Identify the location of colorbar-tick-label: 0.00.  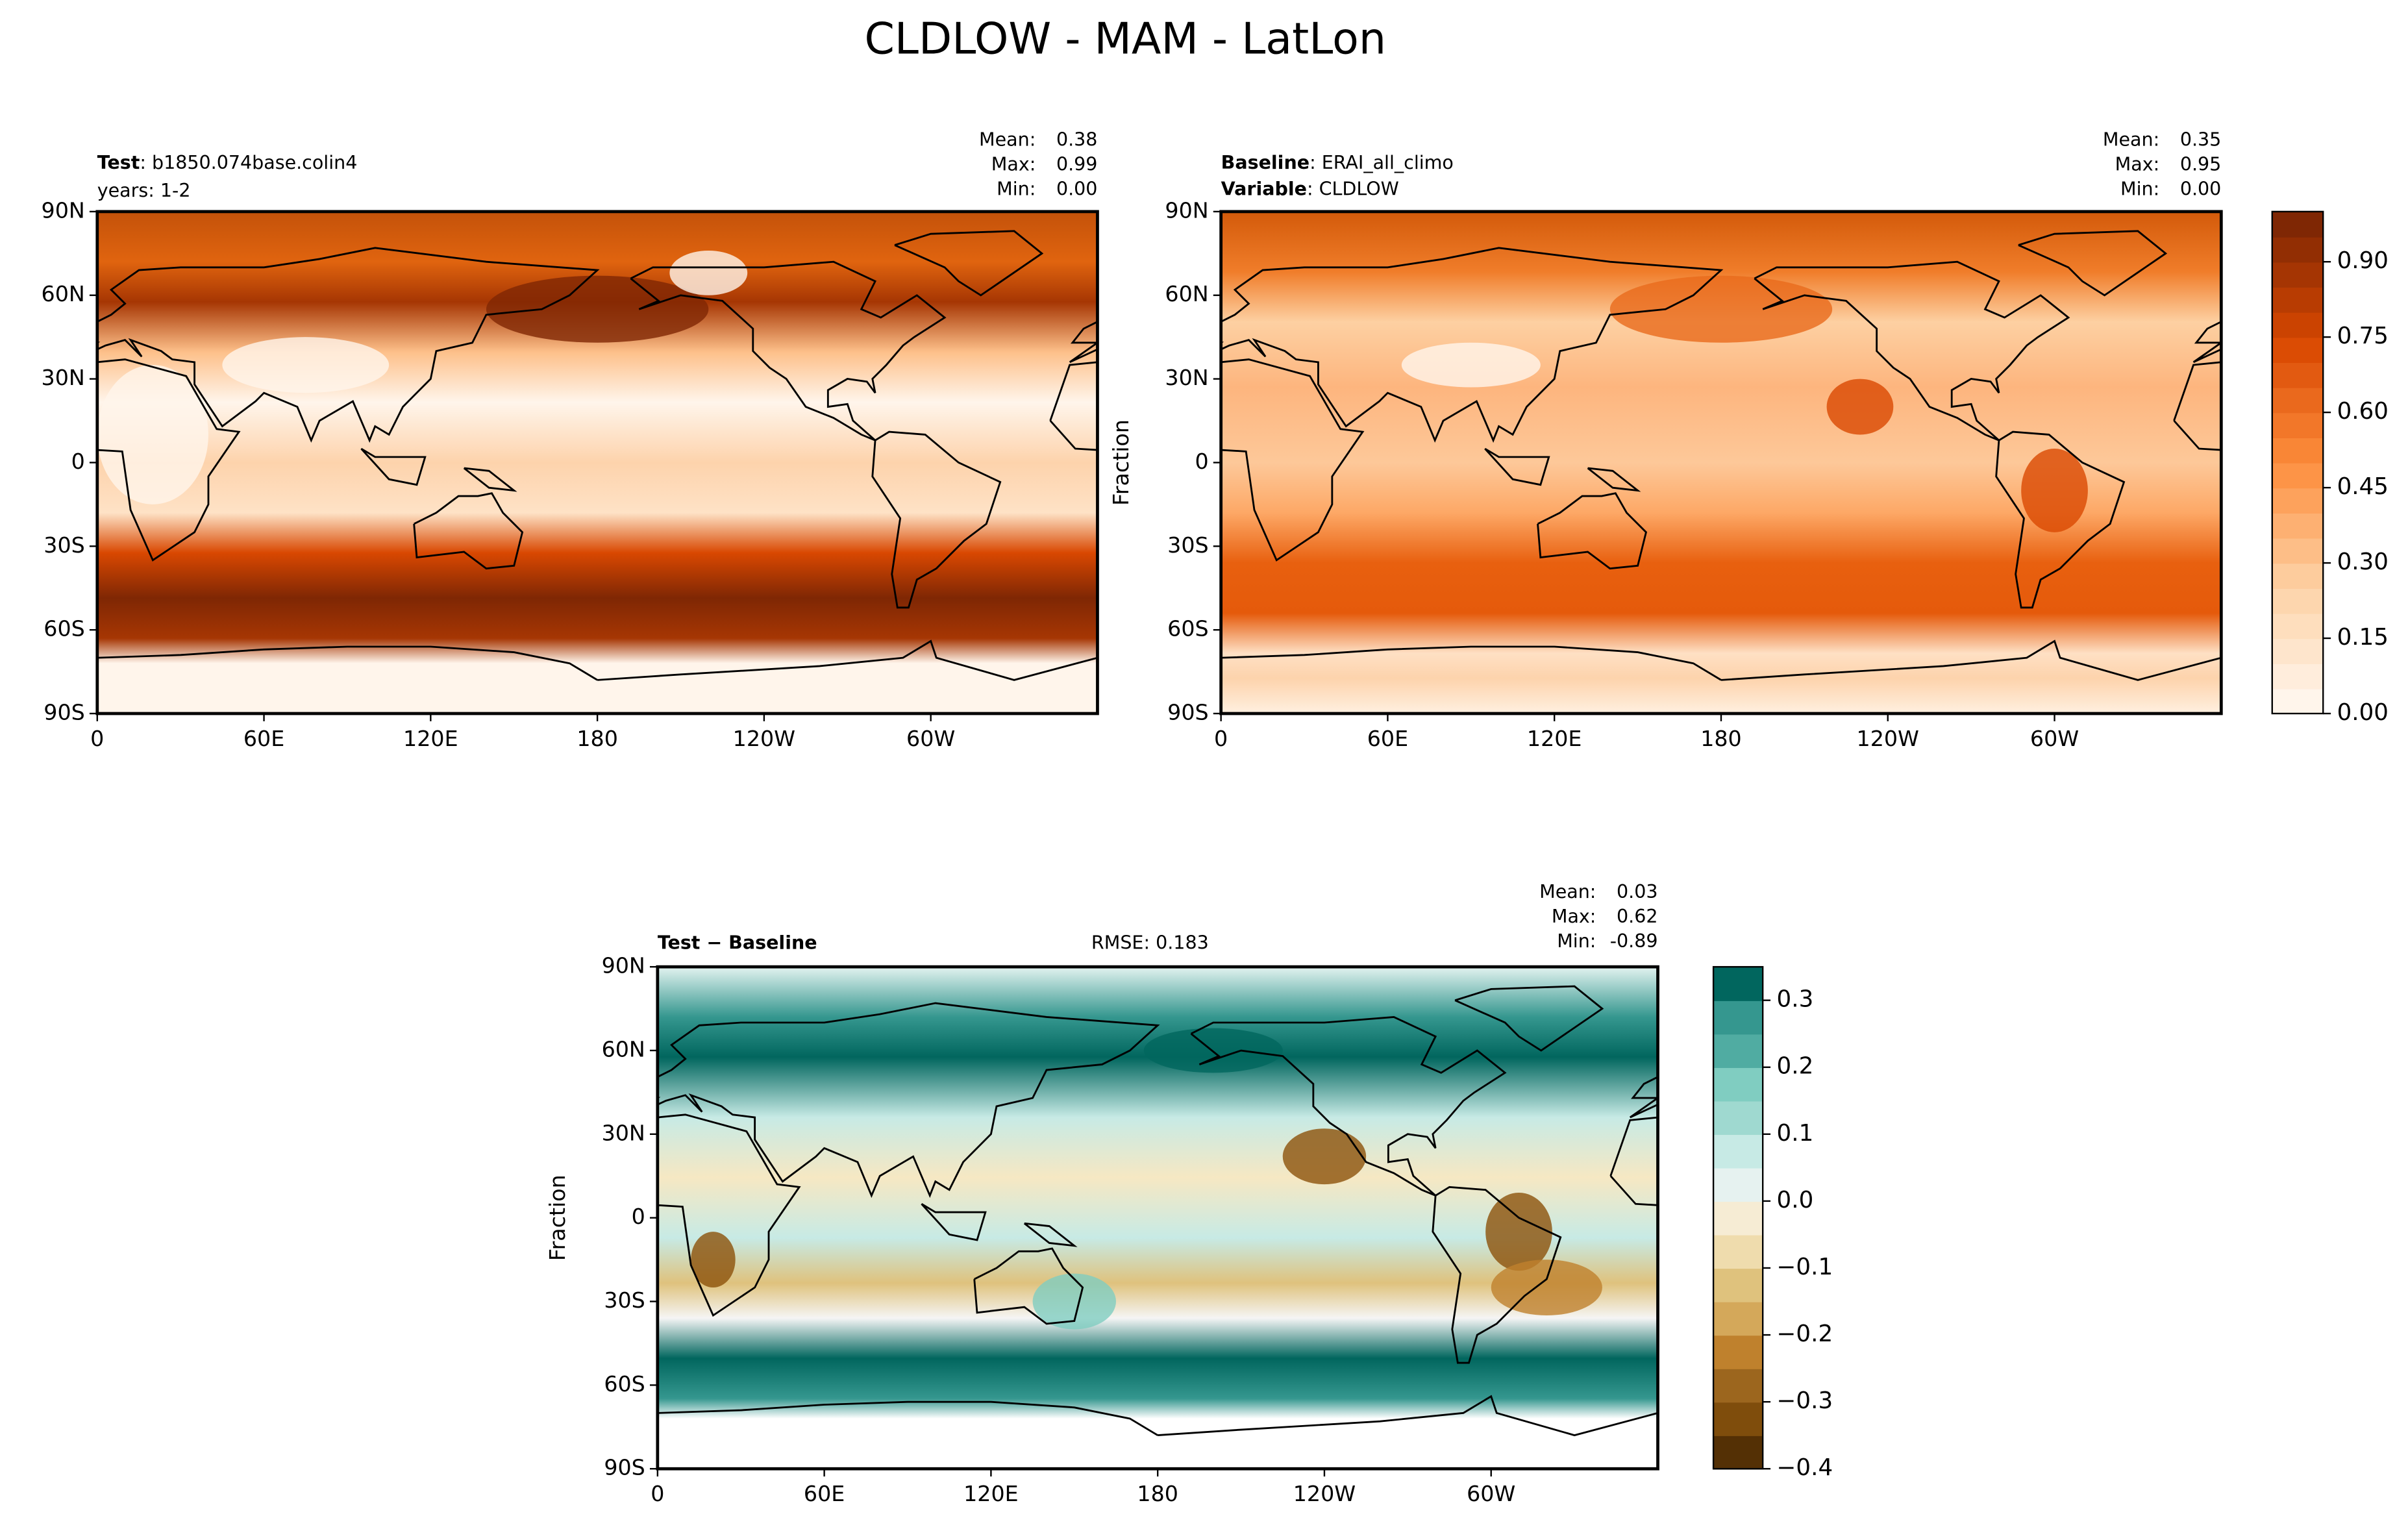
(2363, 712).